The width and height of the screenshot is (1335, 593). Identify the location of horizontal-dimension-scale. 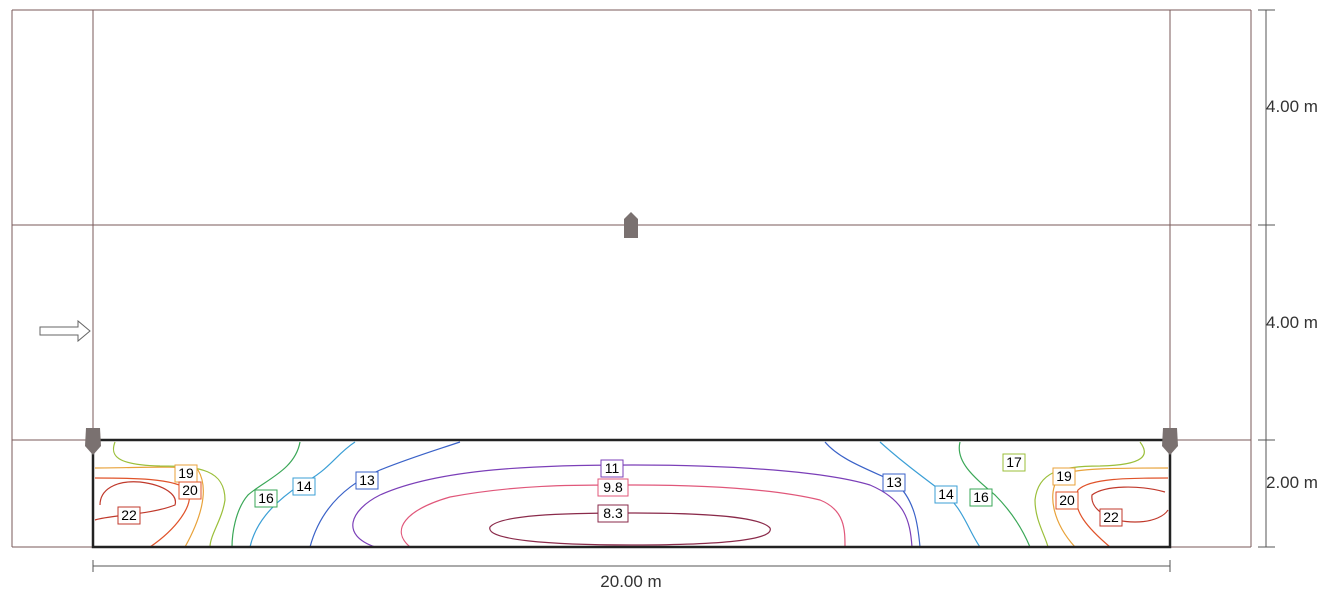
(631, 566).